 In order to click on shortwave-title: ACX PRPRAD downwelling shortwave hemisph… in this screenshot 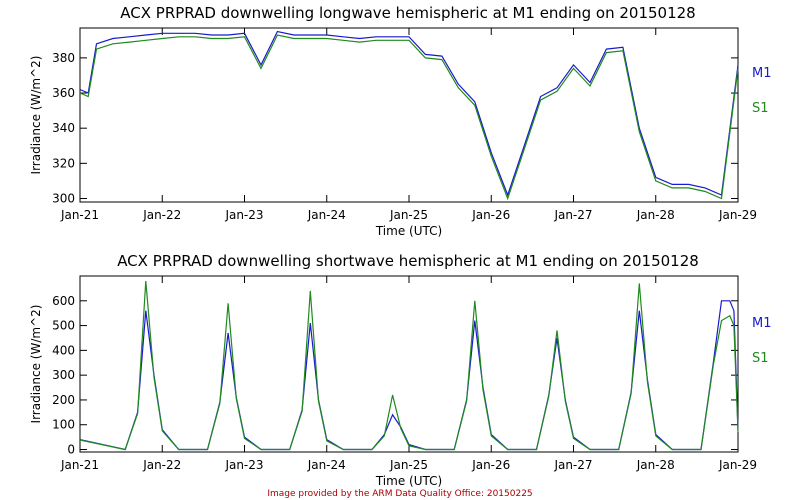, I will do `click(408, 261)`.